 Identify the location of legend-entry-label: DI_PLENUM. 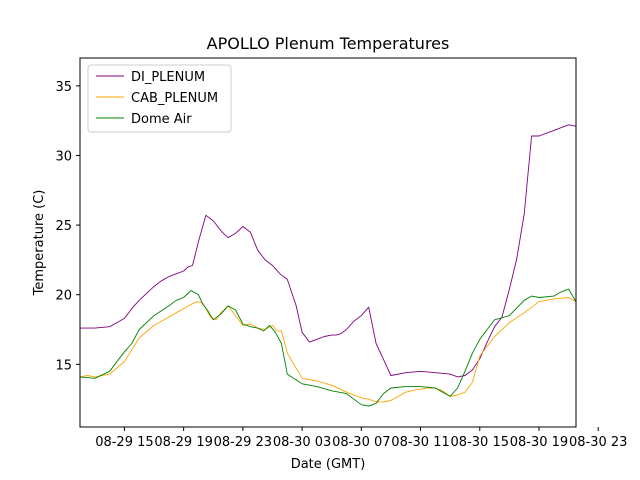
(168, 77).